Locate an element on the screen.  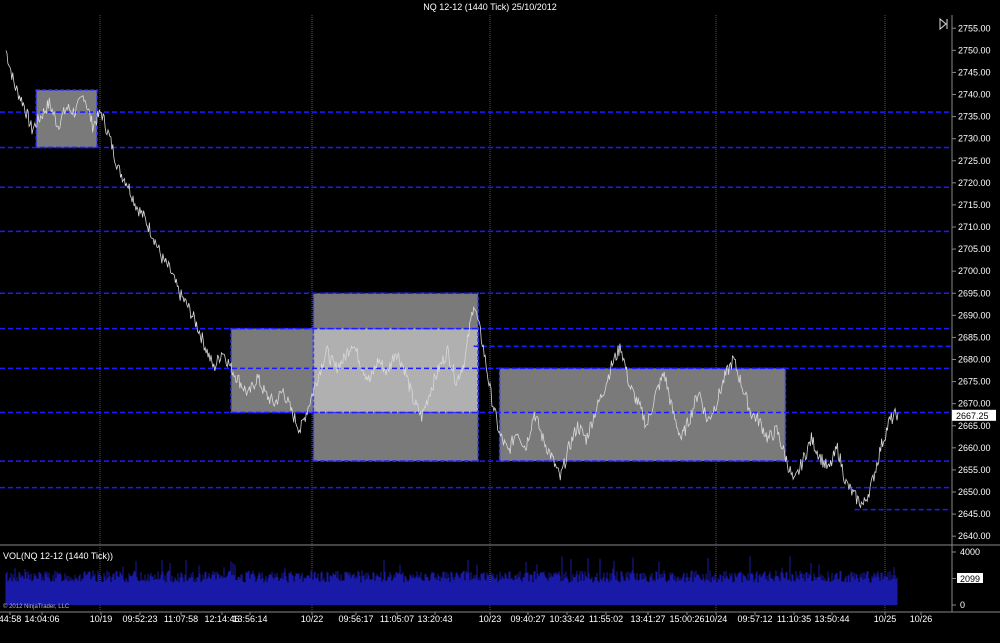
last-price-badge is located at coordinates (974, 415).